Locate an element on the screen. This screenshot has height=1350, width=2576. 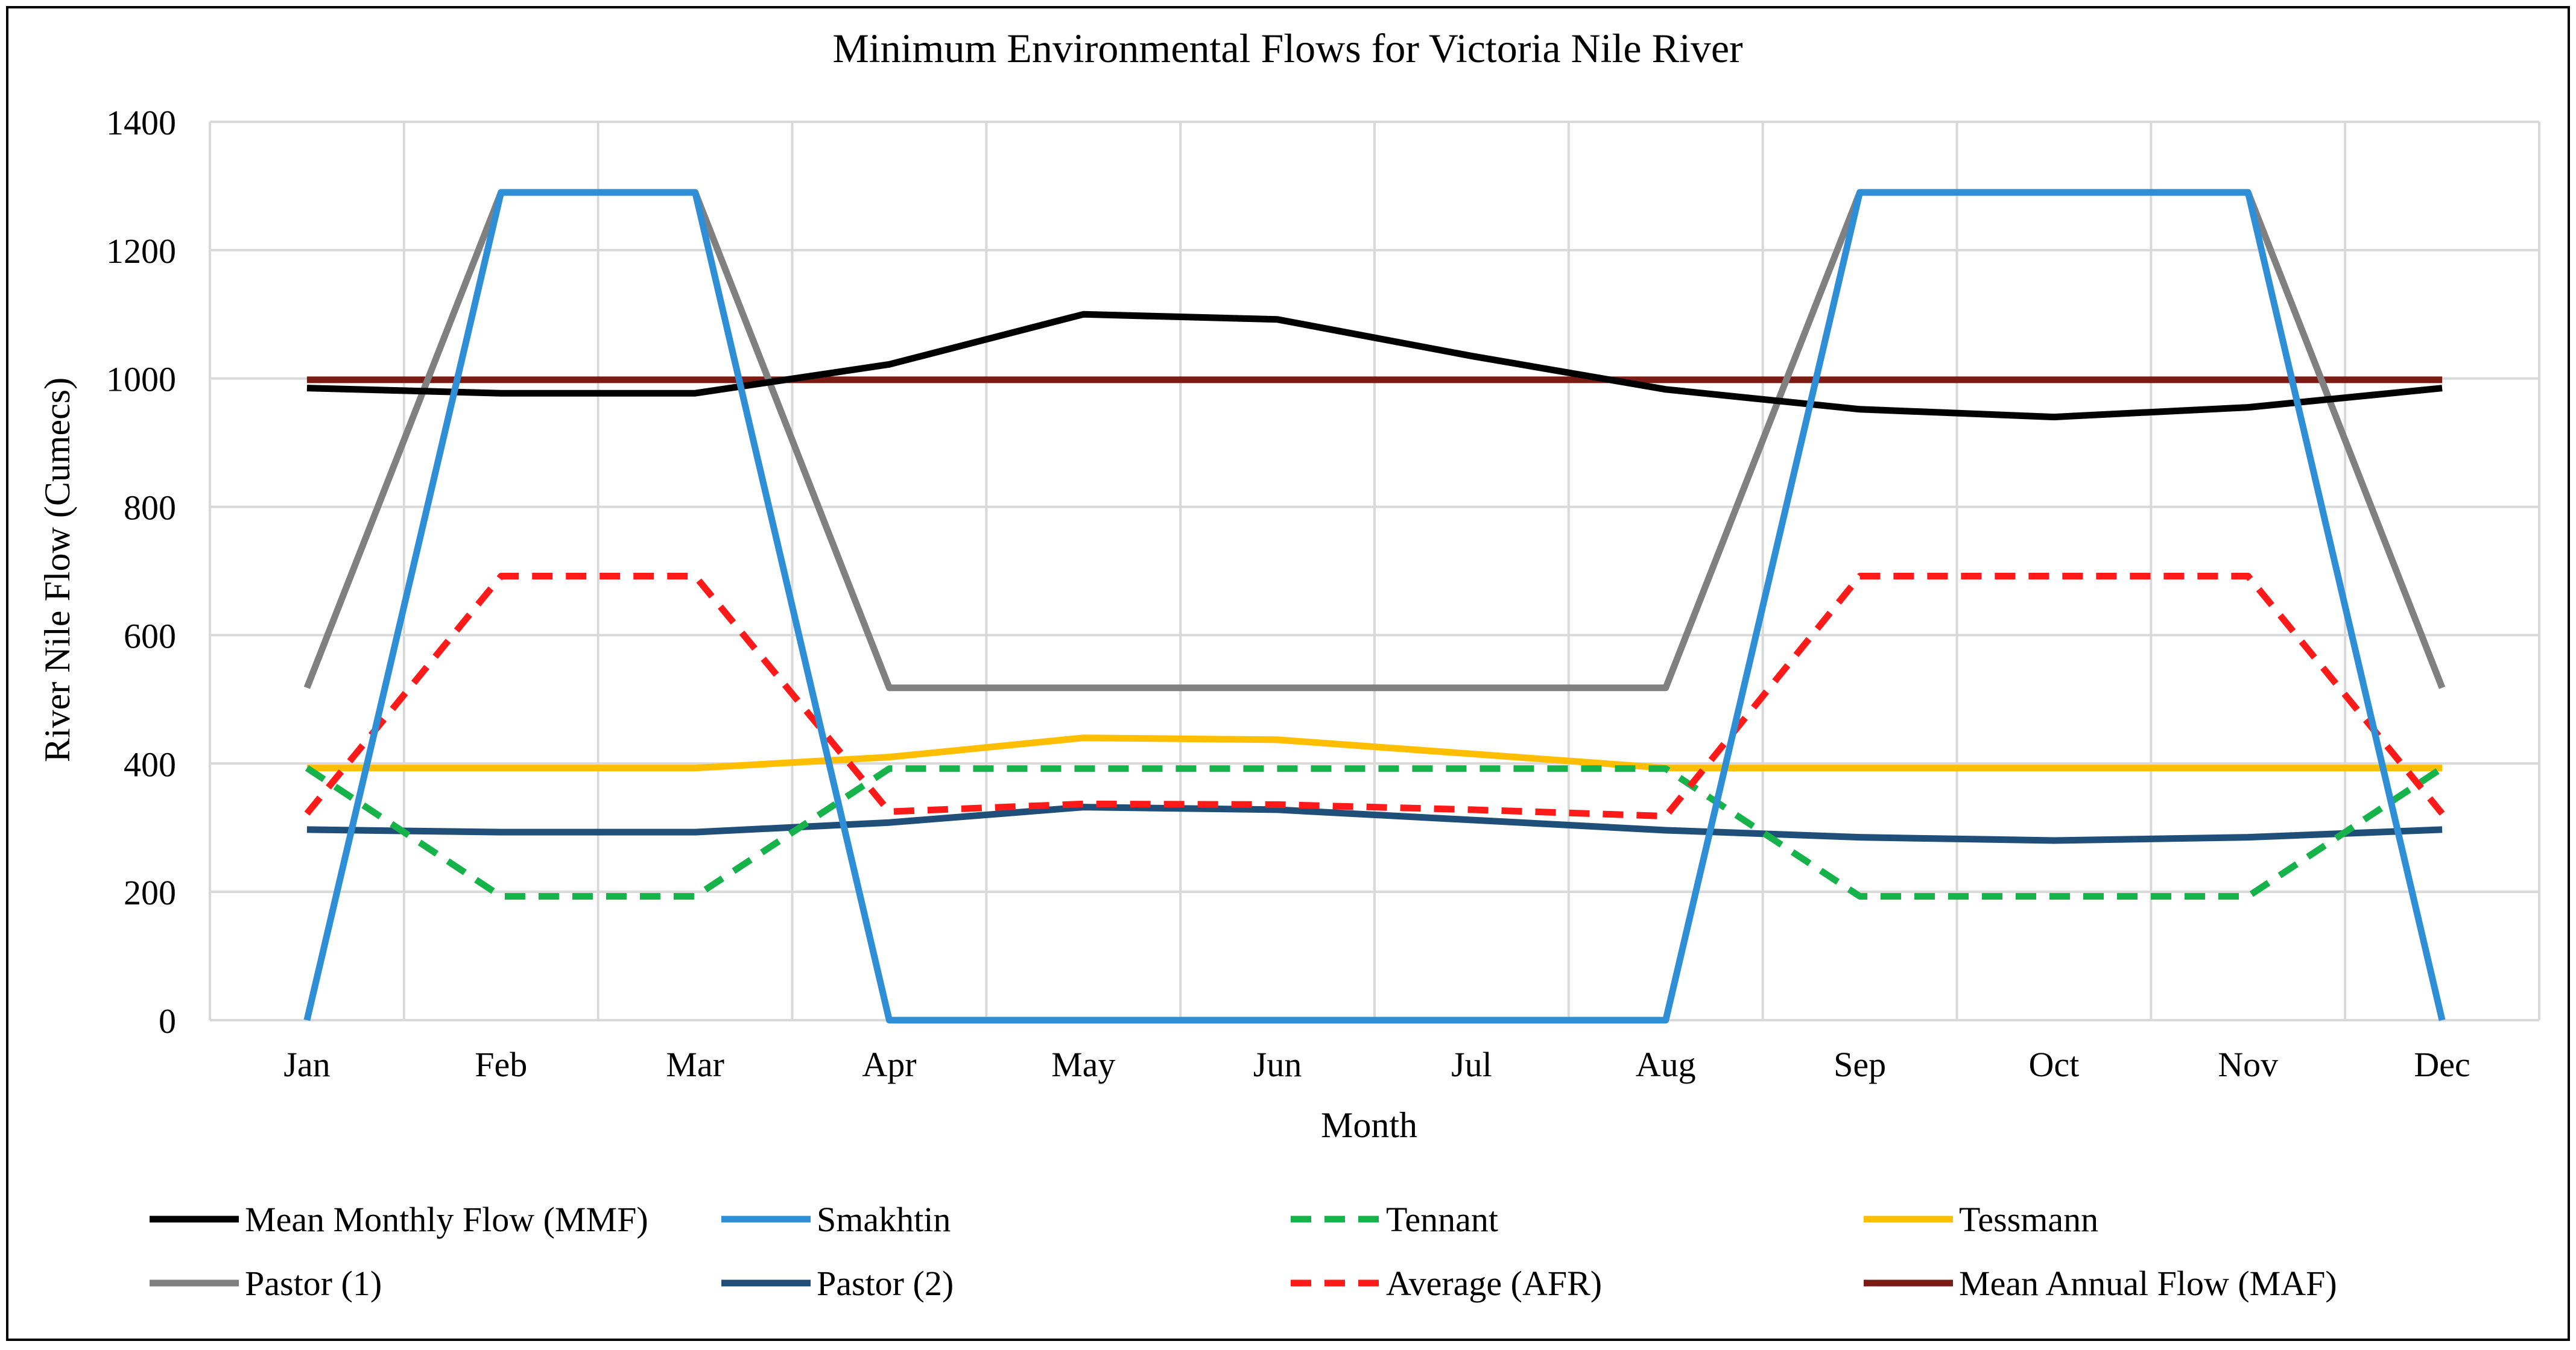
legend-item: Mean Monthly Flow (MMF) is located at coordinates (399, 1219).